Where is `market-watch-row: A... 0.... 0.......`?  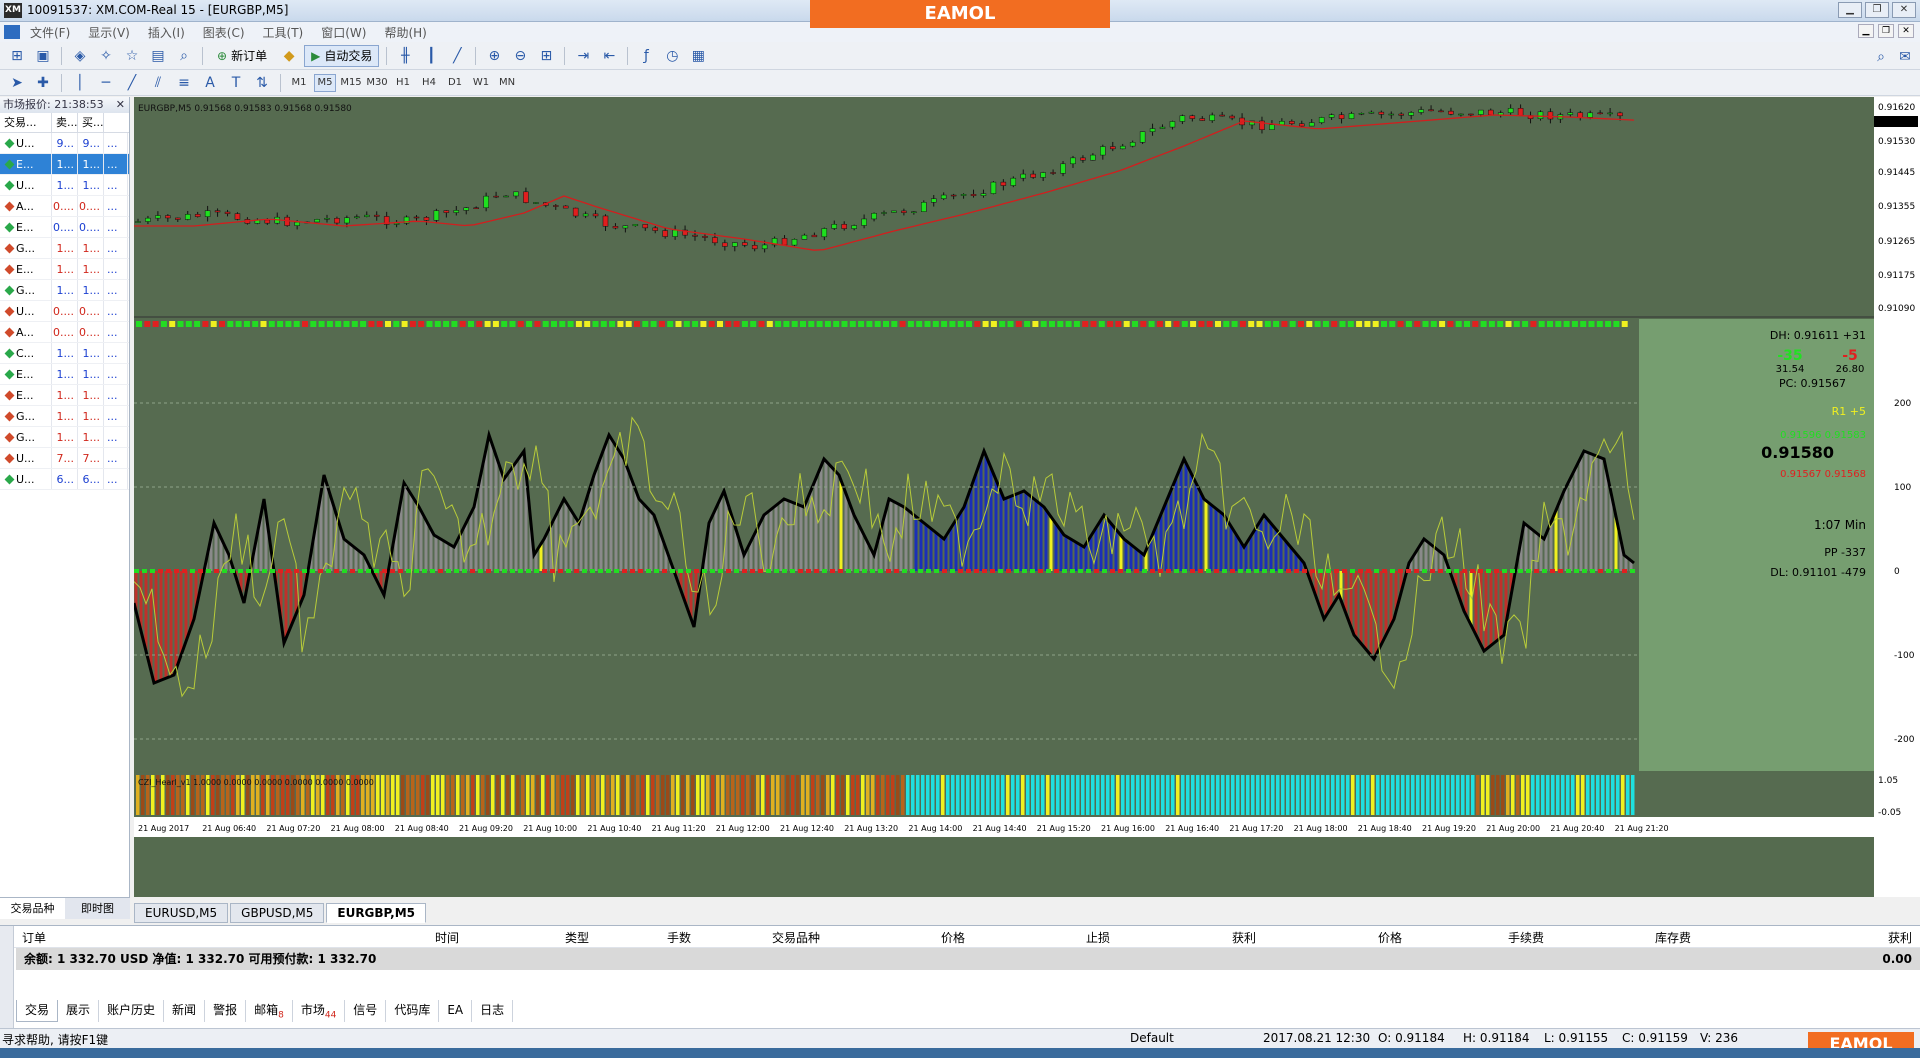
market-watch-row: A... 0.... 0....... is located at coordinates (64, 206).